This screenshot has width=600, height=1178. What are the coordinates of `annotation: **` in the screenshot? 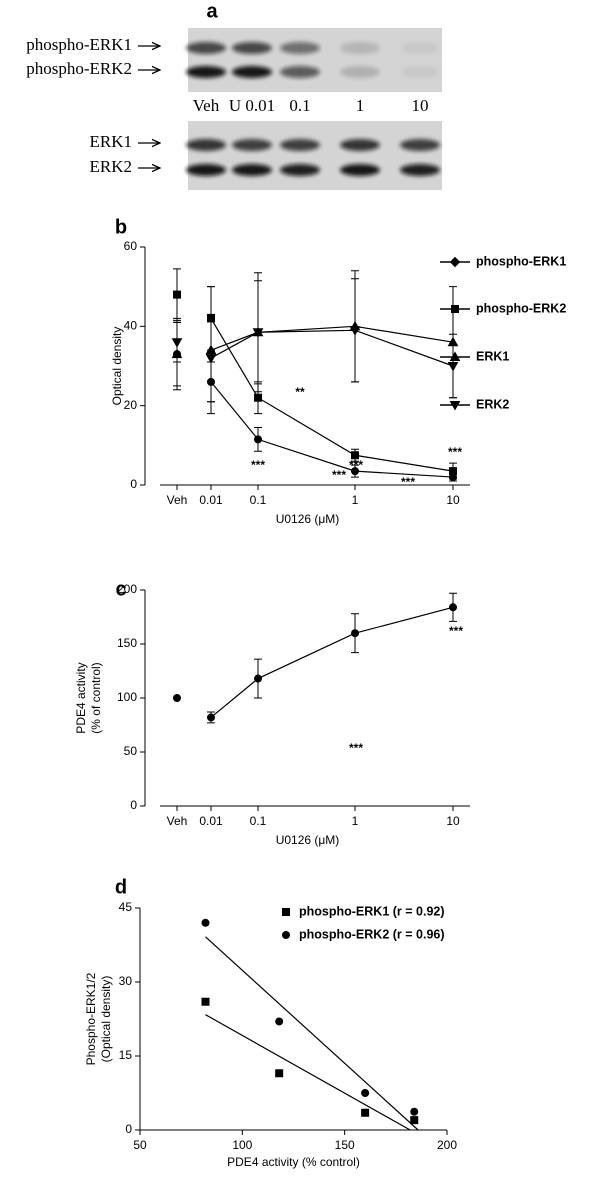 It's located at (300, 392).